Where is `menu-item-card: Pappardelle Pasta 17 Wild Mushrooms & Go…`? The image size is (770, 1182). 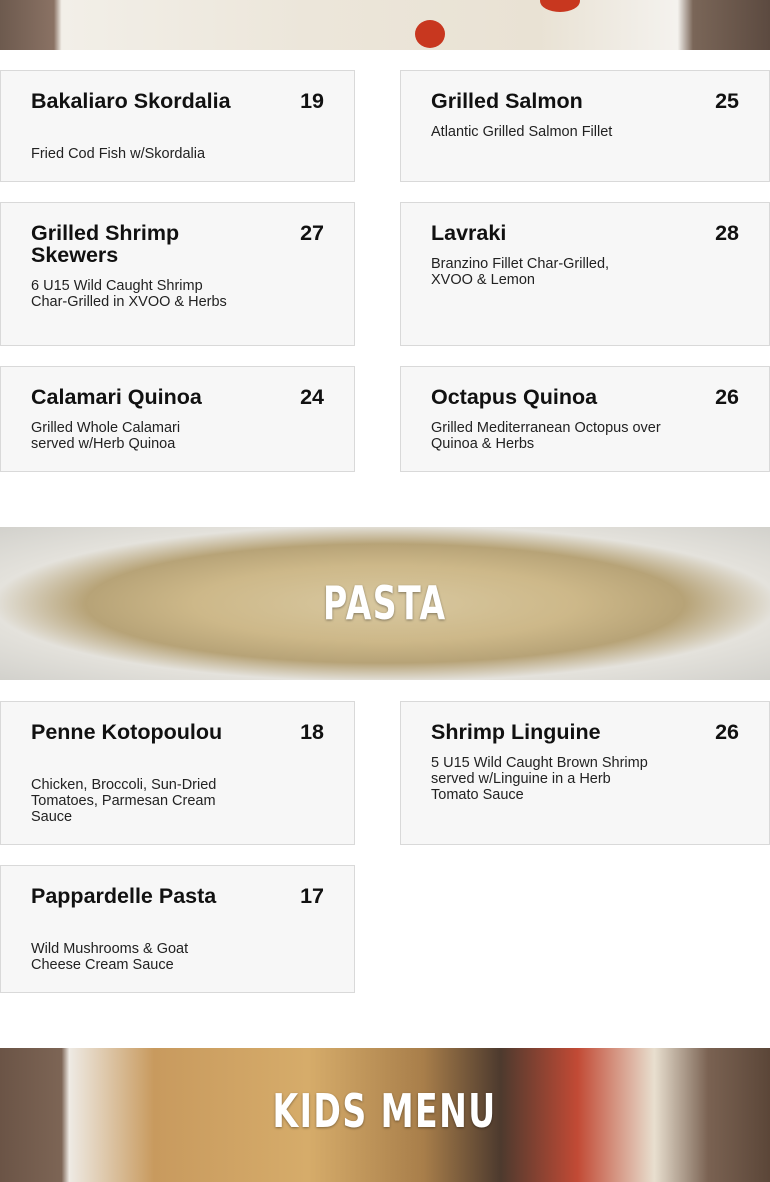 menu-item-card: Pappardelle Pasta 17 Wild Mushrooms & Go… is located at coordinates (177, 929).